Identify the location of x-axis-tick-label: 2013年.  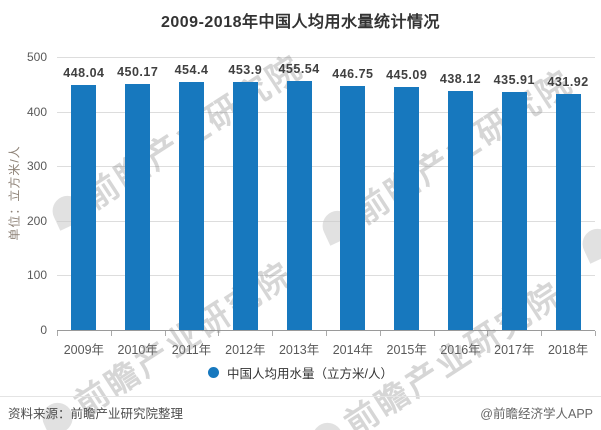
(299, 350).